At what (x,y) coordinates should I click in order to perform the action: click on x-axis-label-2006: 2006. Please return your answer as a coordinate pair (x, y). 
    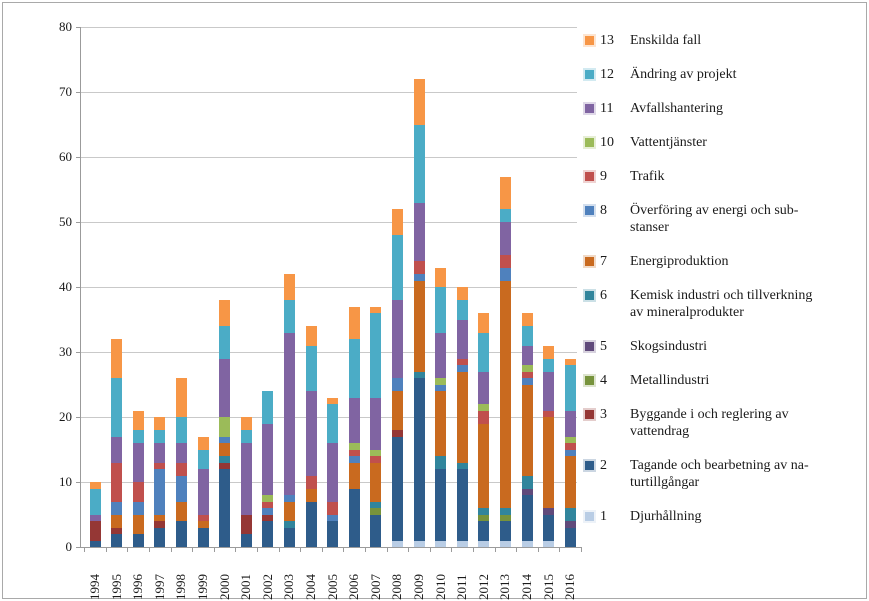
    Looking at the image, I should click on (354, 587).